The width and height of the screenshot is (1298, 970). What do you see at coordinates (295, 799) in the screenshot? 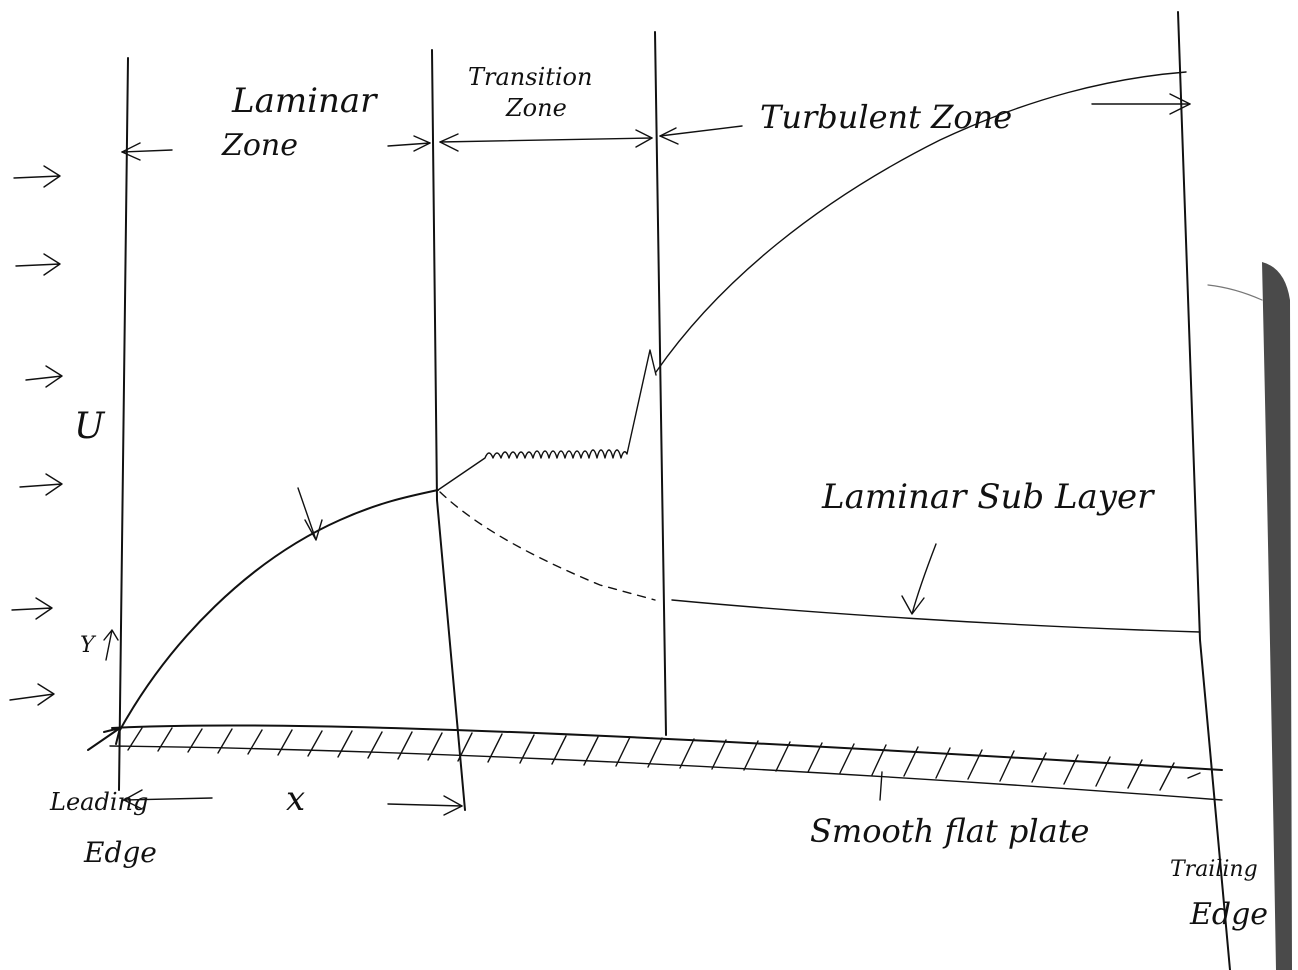
I see `x-axis-label: x` at bounding box center [295, 799].